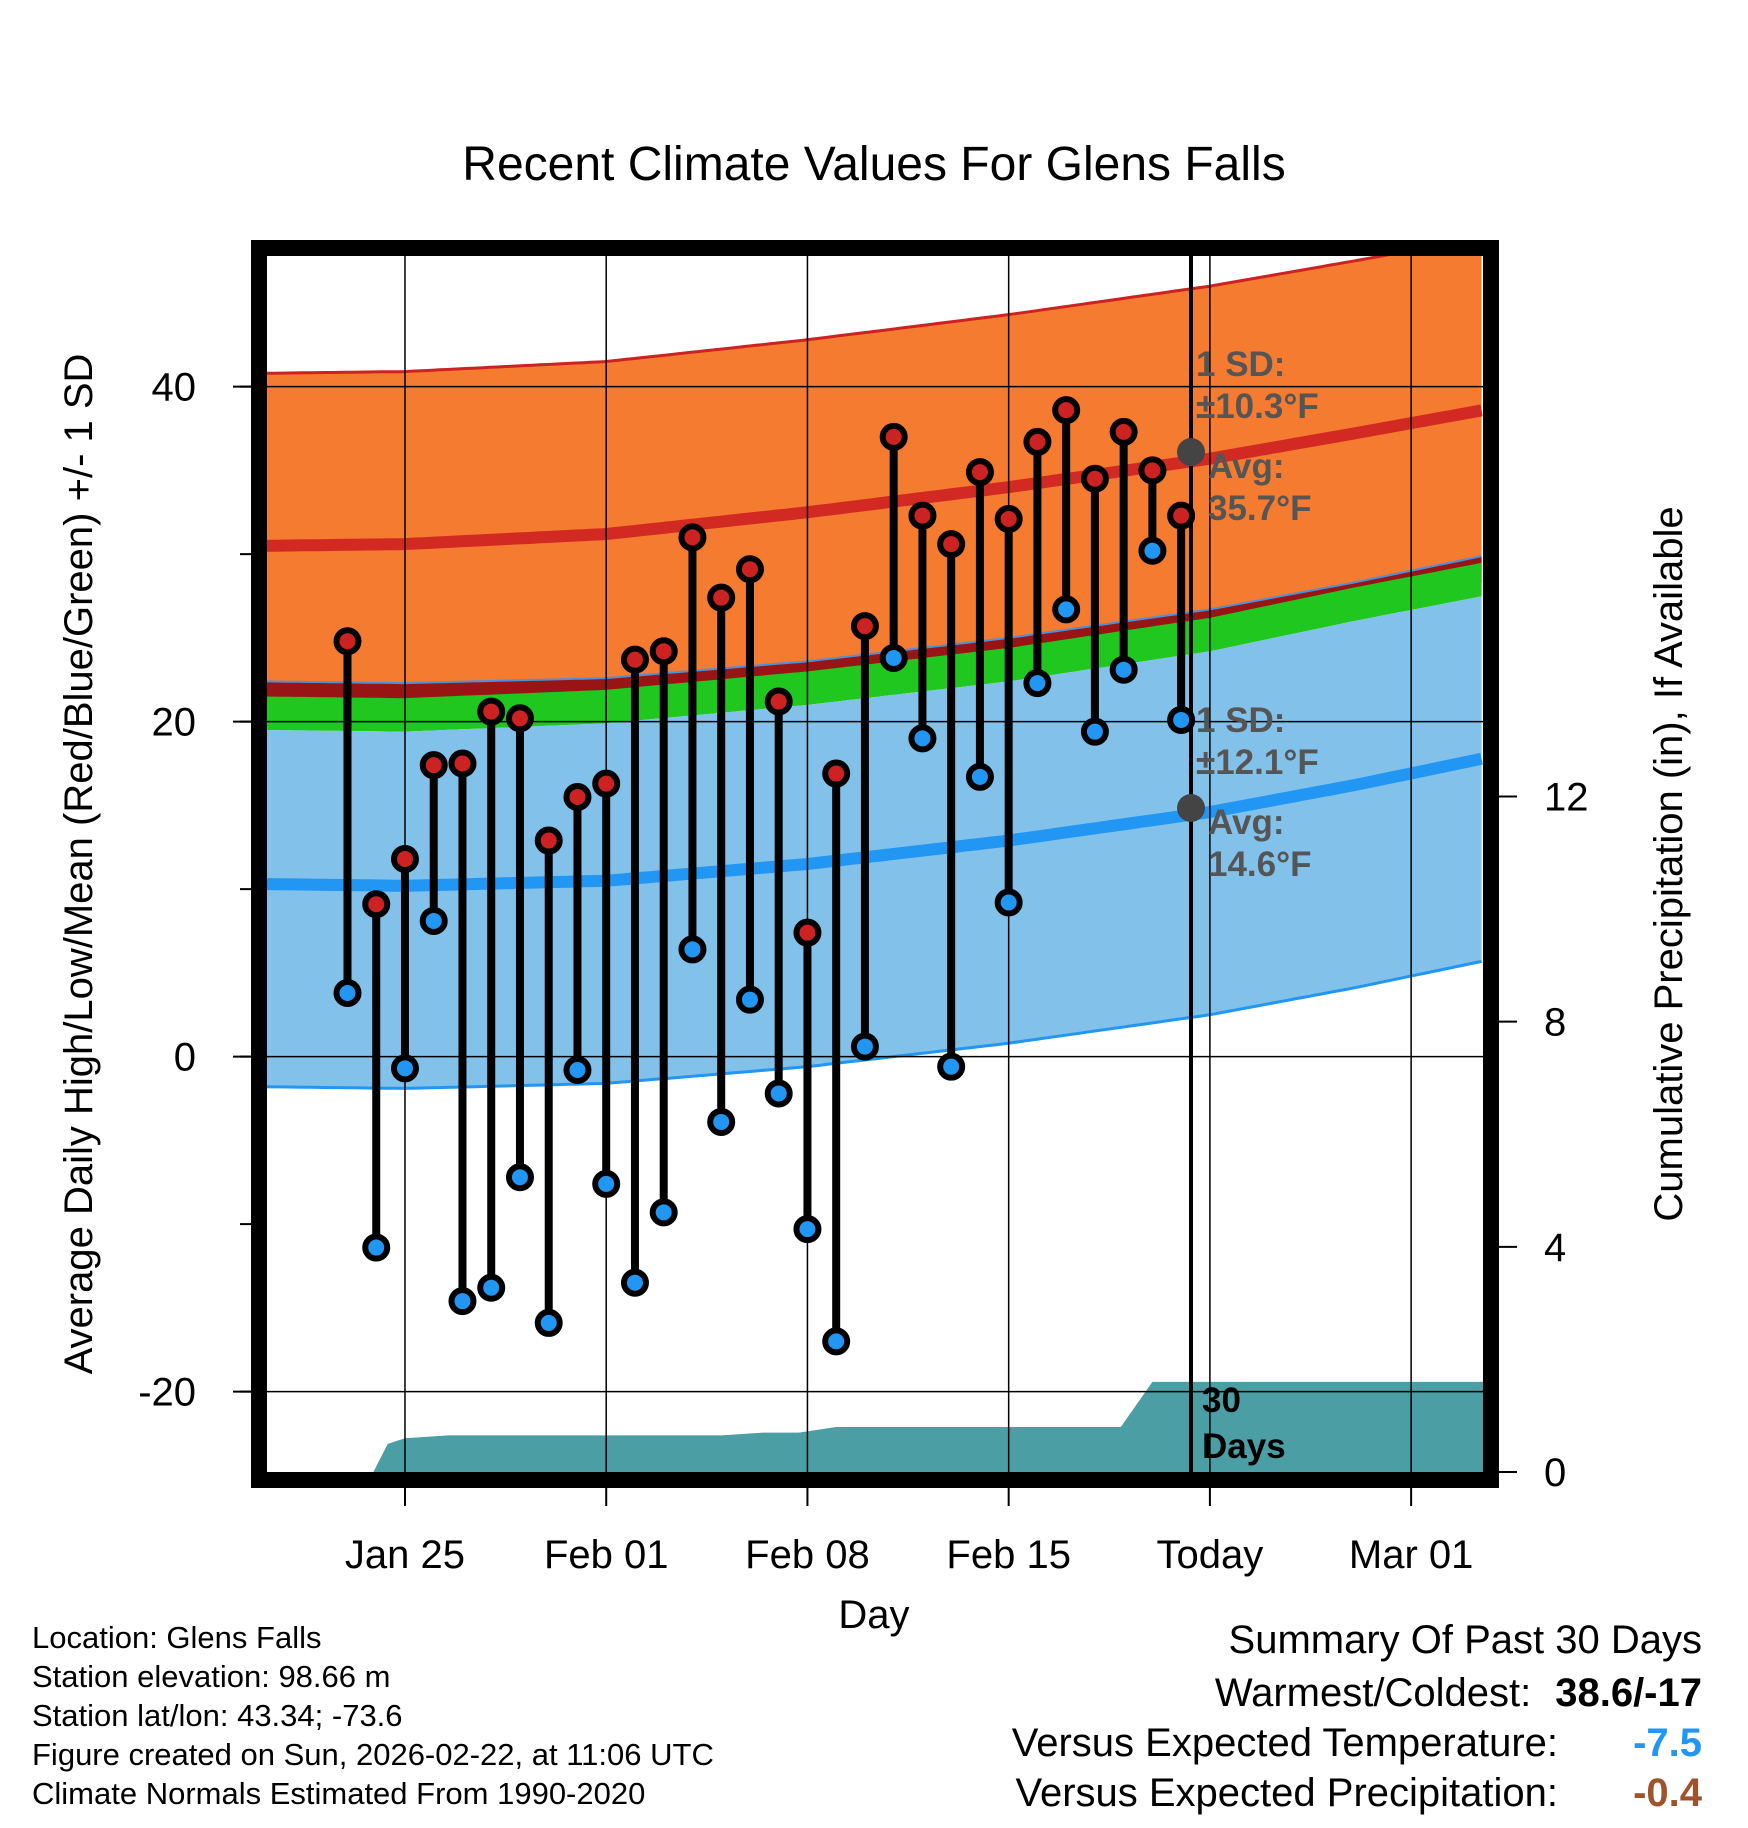 This screenshot has height=1828, width=1748. I want to click on summary-warm-cold: Warmest/Coldest: 38.6/-17, so click(1357, 1693).